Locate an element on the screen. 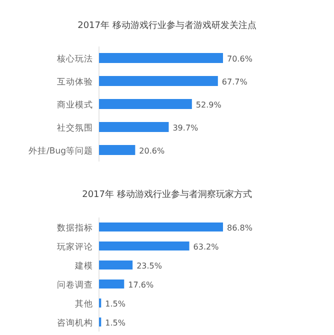 The height and width of the screenshot is (335, 334). y-tick-label: 其他 is located at coordinates (84, 304).